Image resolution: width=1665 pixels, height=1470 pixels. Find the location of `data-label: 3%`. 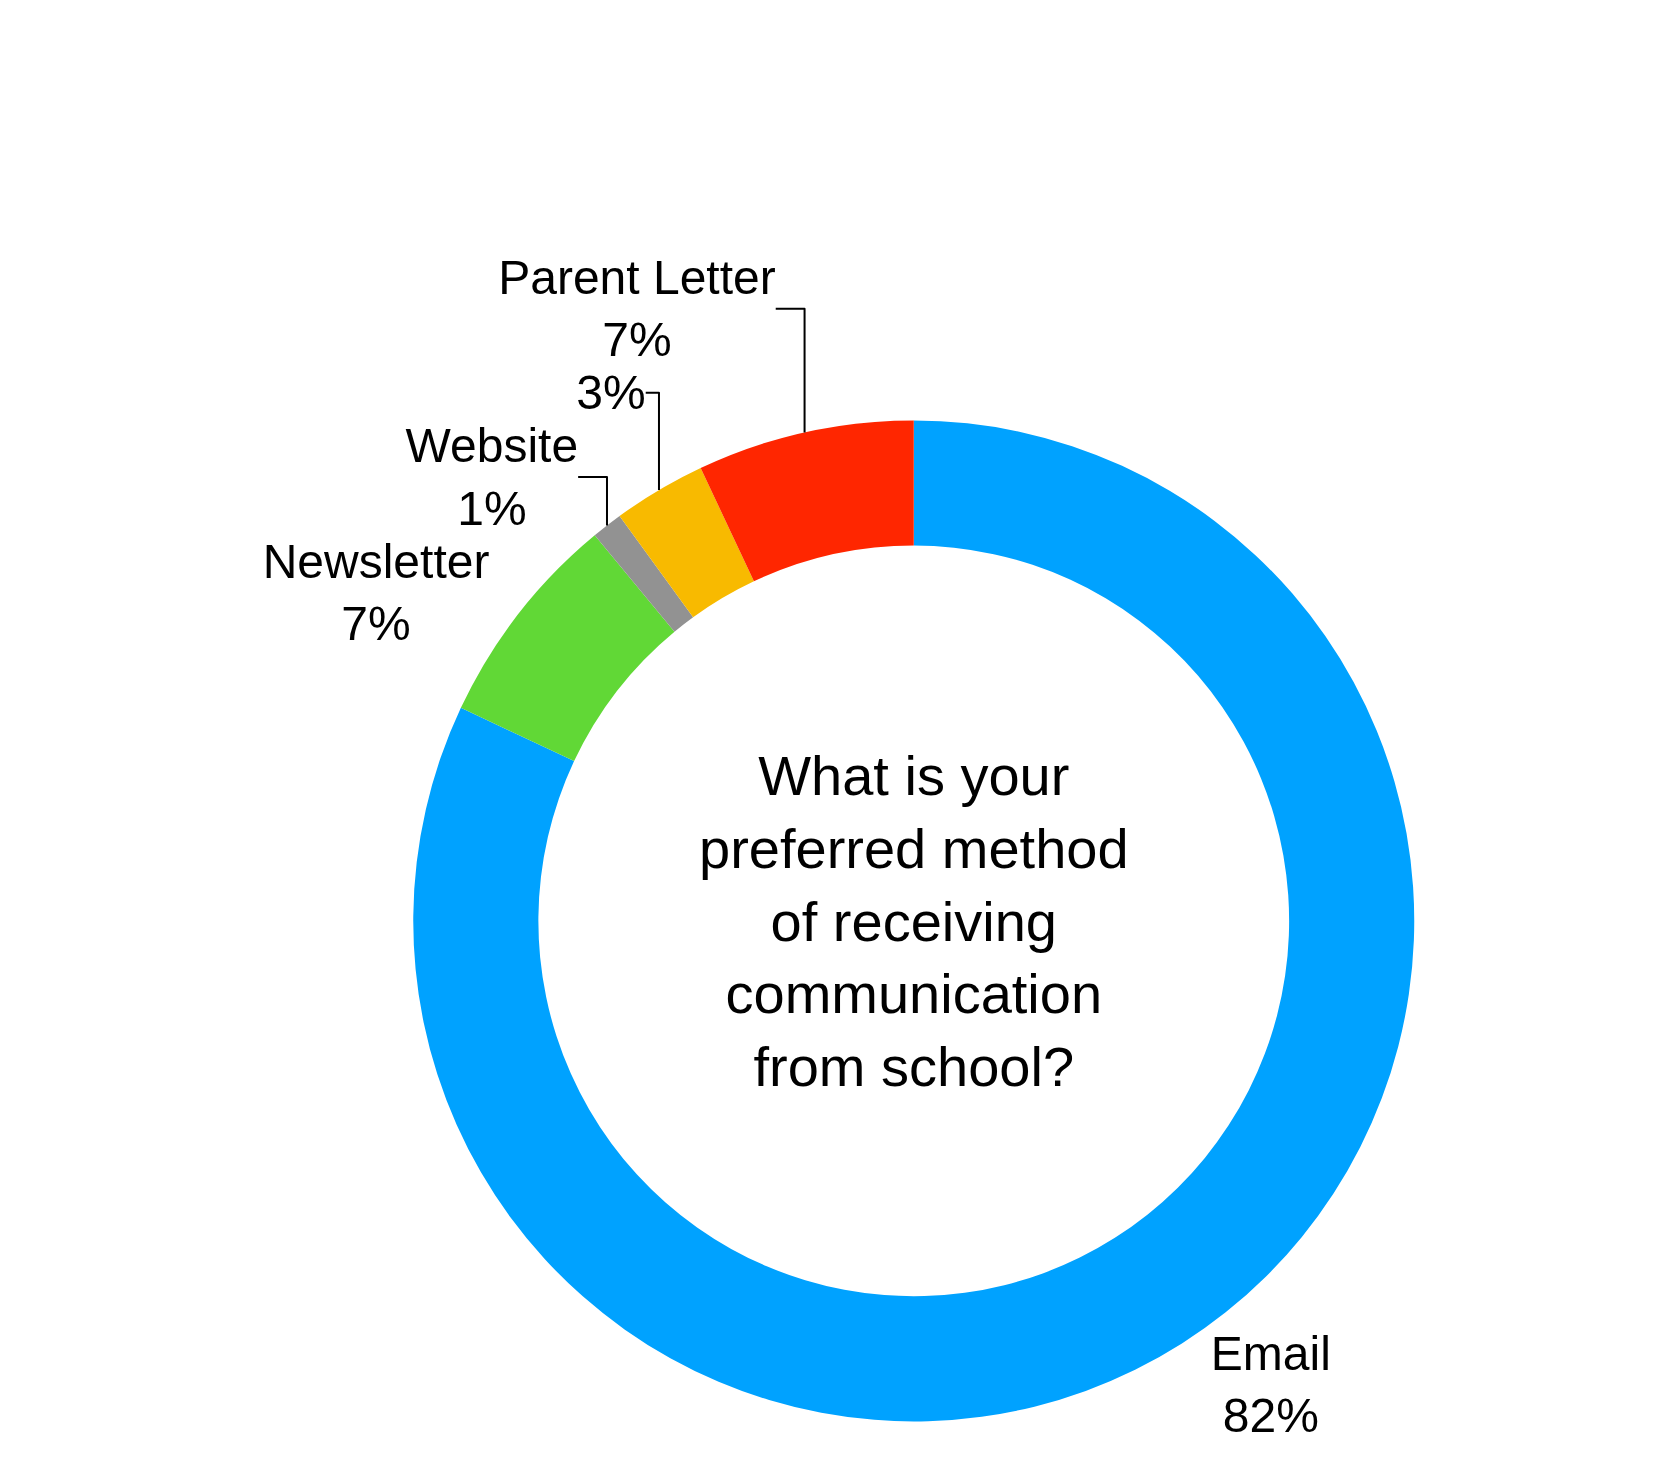

data-label: 3% is located at coordinates (611, 393).